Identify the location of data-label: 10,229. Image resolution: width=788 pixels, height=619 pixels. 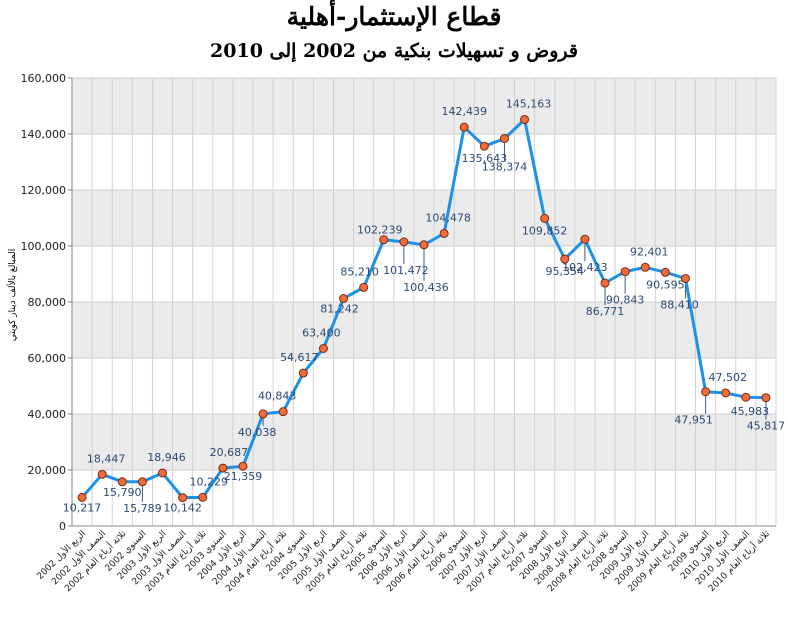
(208, 481).